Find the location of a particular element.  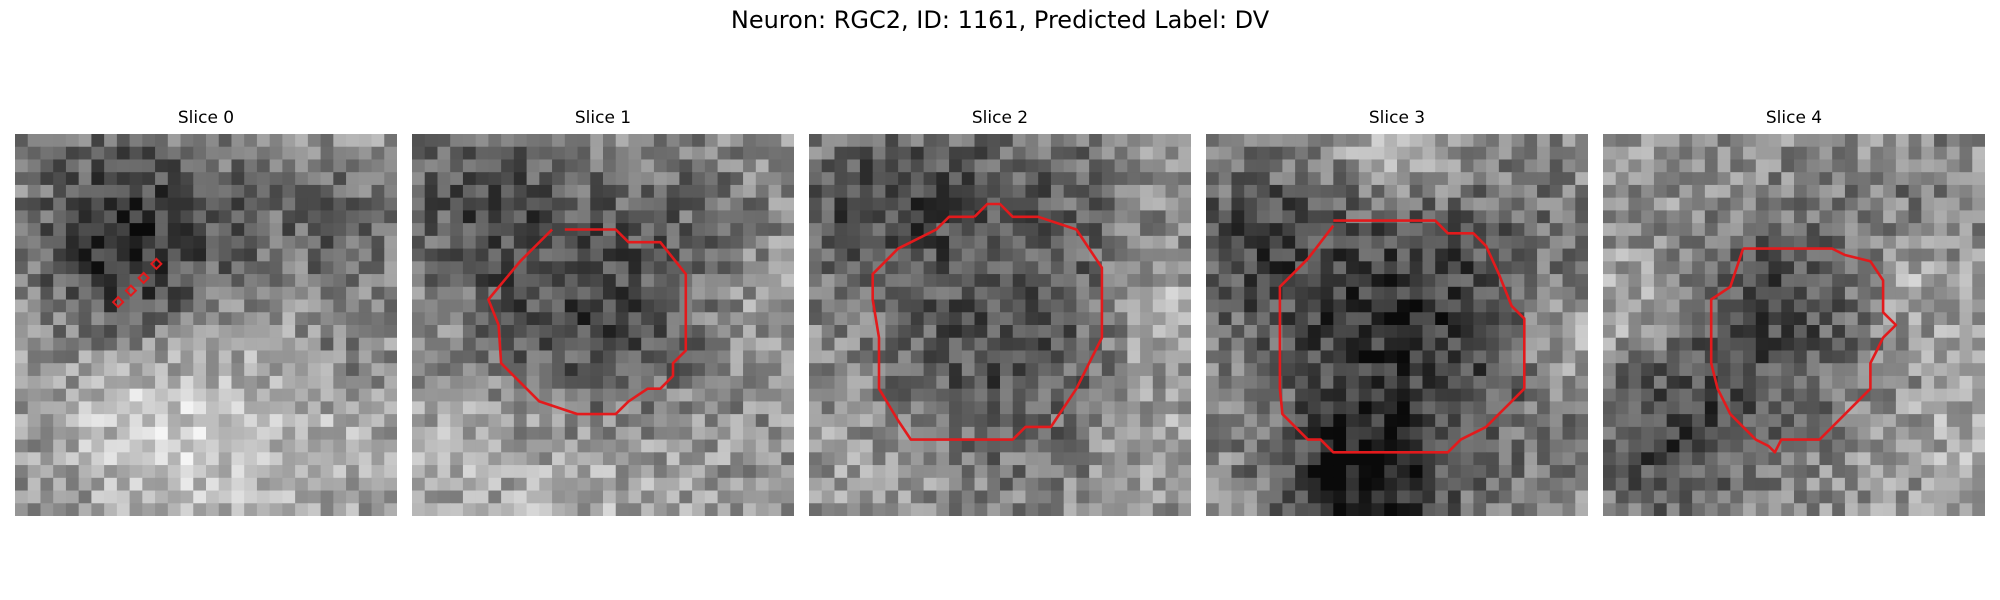

slice-panel-0: Slice 0 is located at coordinates (206, 312).